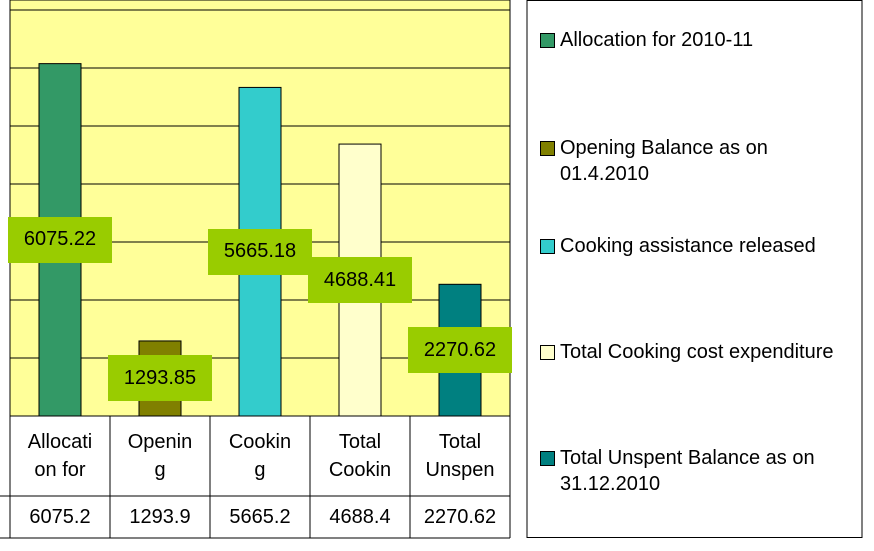  I want to click on table-value: 1293.9, so click(160, 517).